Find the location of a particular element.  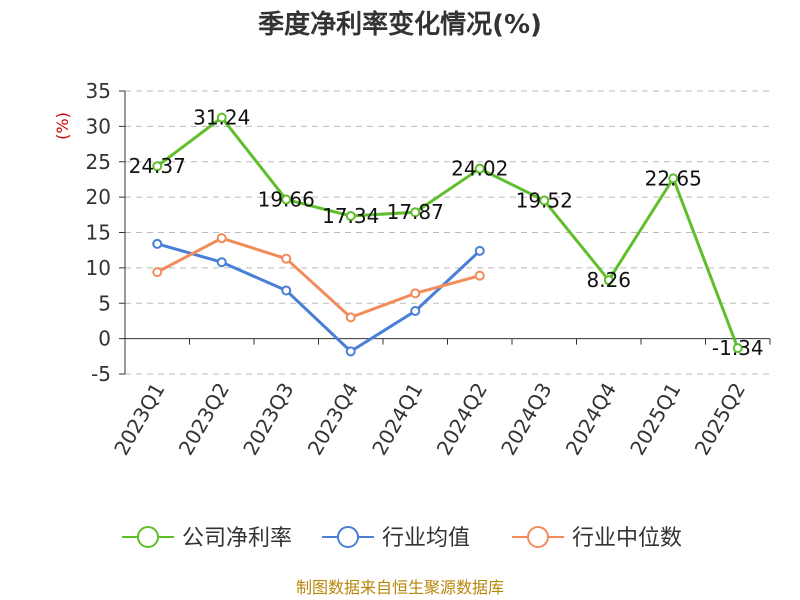

data-label: 24.02 is located at coordinates (479, 169).